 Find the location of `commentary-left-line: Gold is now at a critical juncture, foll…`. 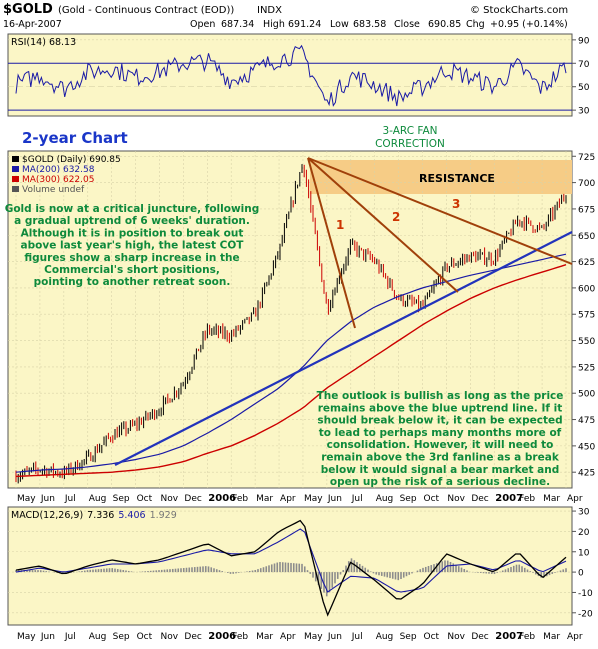

commentary-left-line: Gold is now at a critical juncture, foll… is located at coordinates (132, 209).